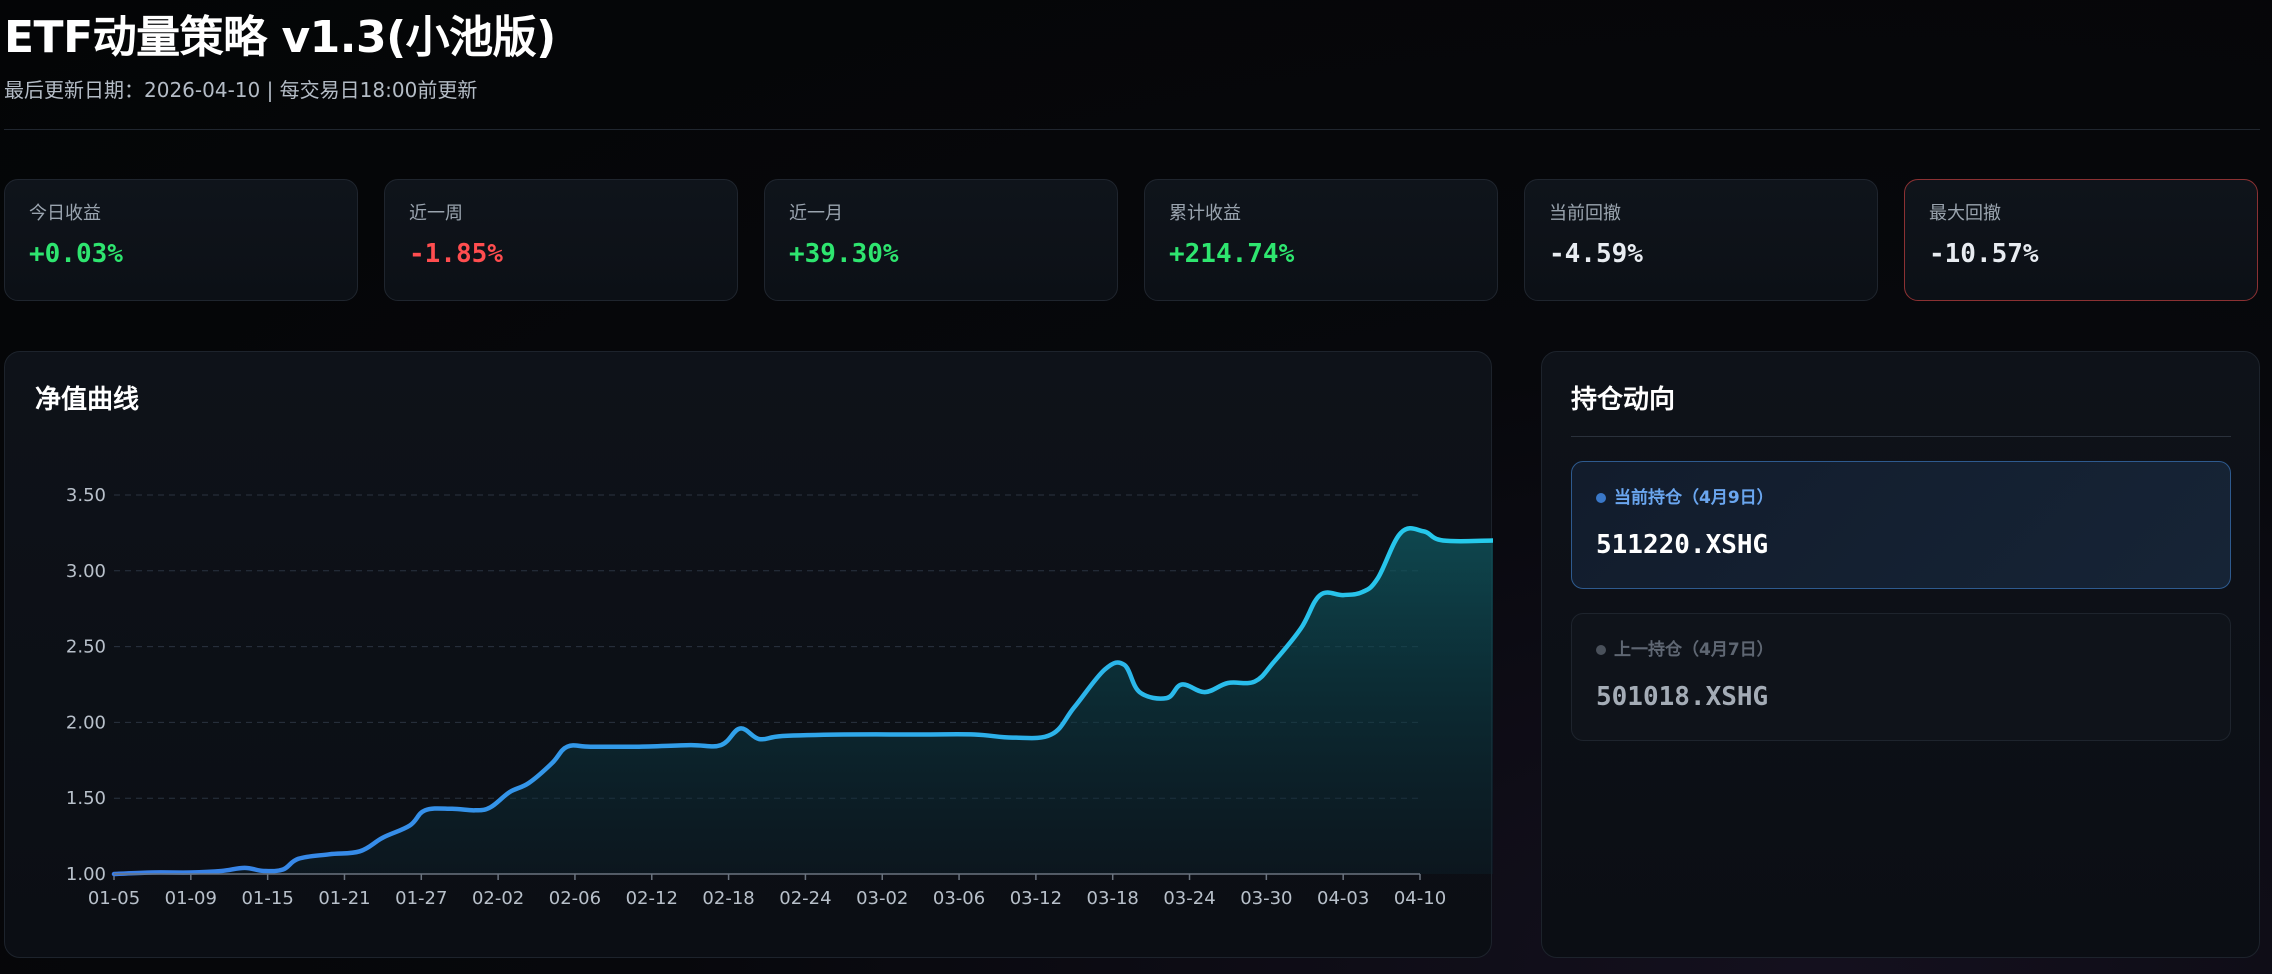  What do you see at coordinates (241, 90) in the screenshot?
I see `update-info: 最后更新日期：2026-04-10 | 每交易日18:00前更新` at bounding box center [241, 90].